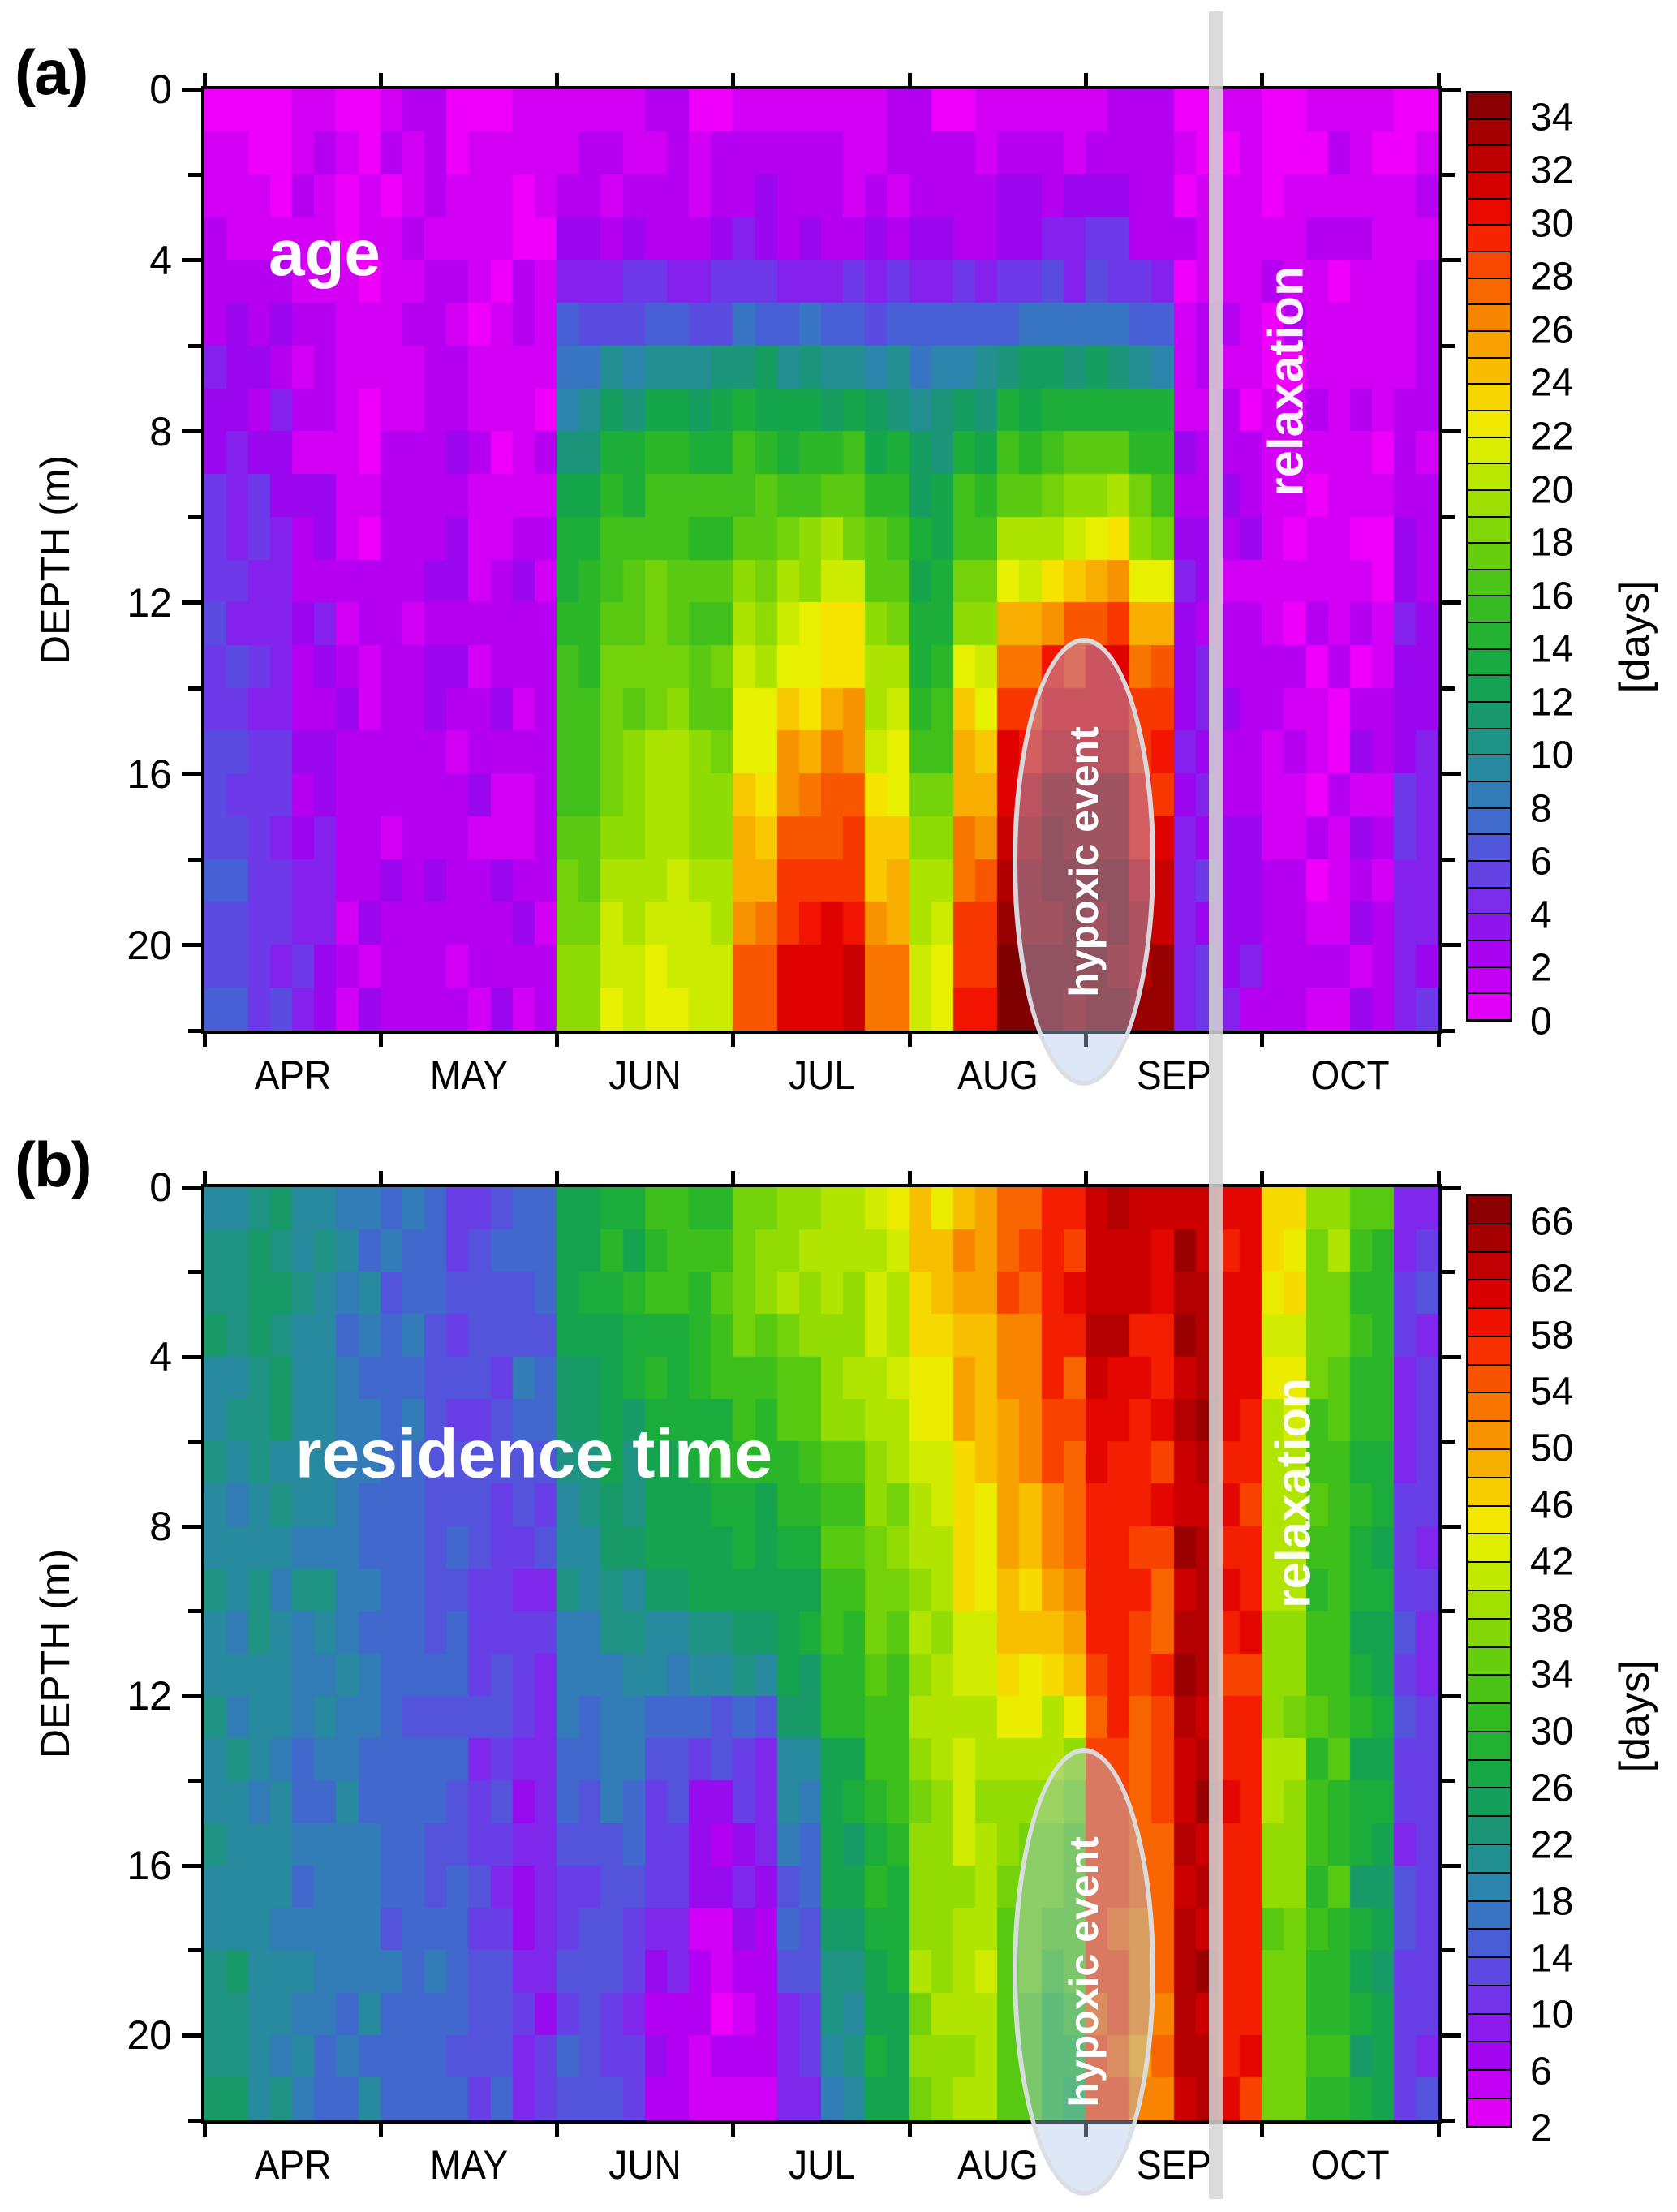 The height and width of the screenshot is (2212, 1677). What do you see at coordinates (160, 1357) in the screenshot?
I see `depth-tick-label: 4` at bounding box center [160, 1357].